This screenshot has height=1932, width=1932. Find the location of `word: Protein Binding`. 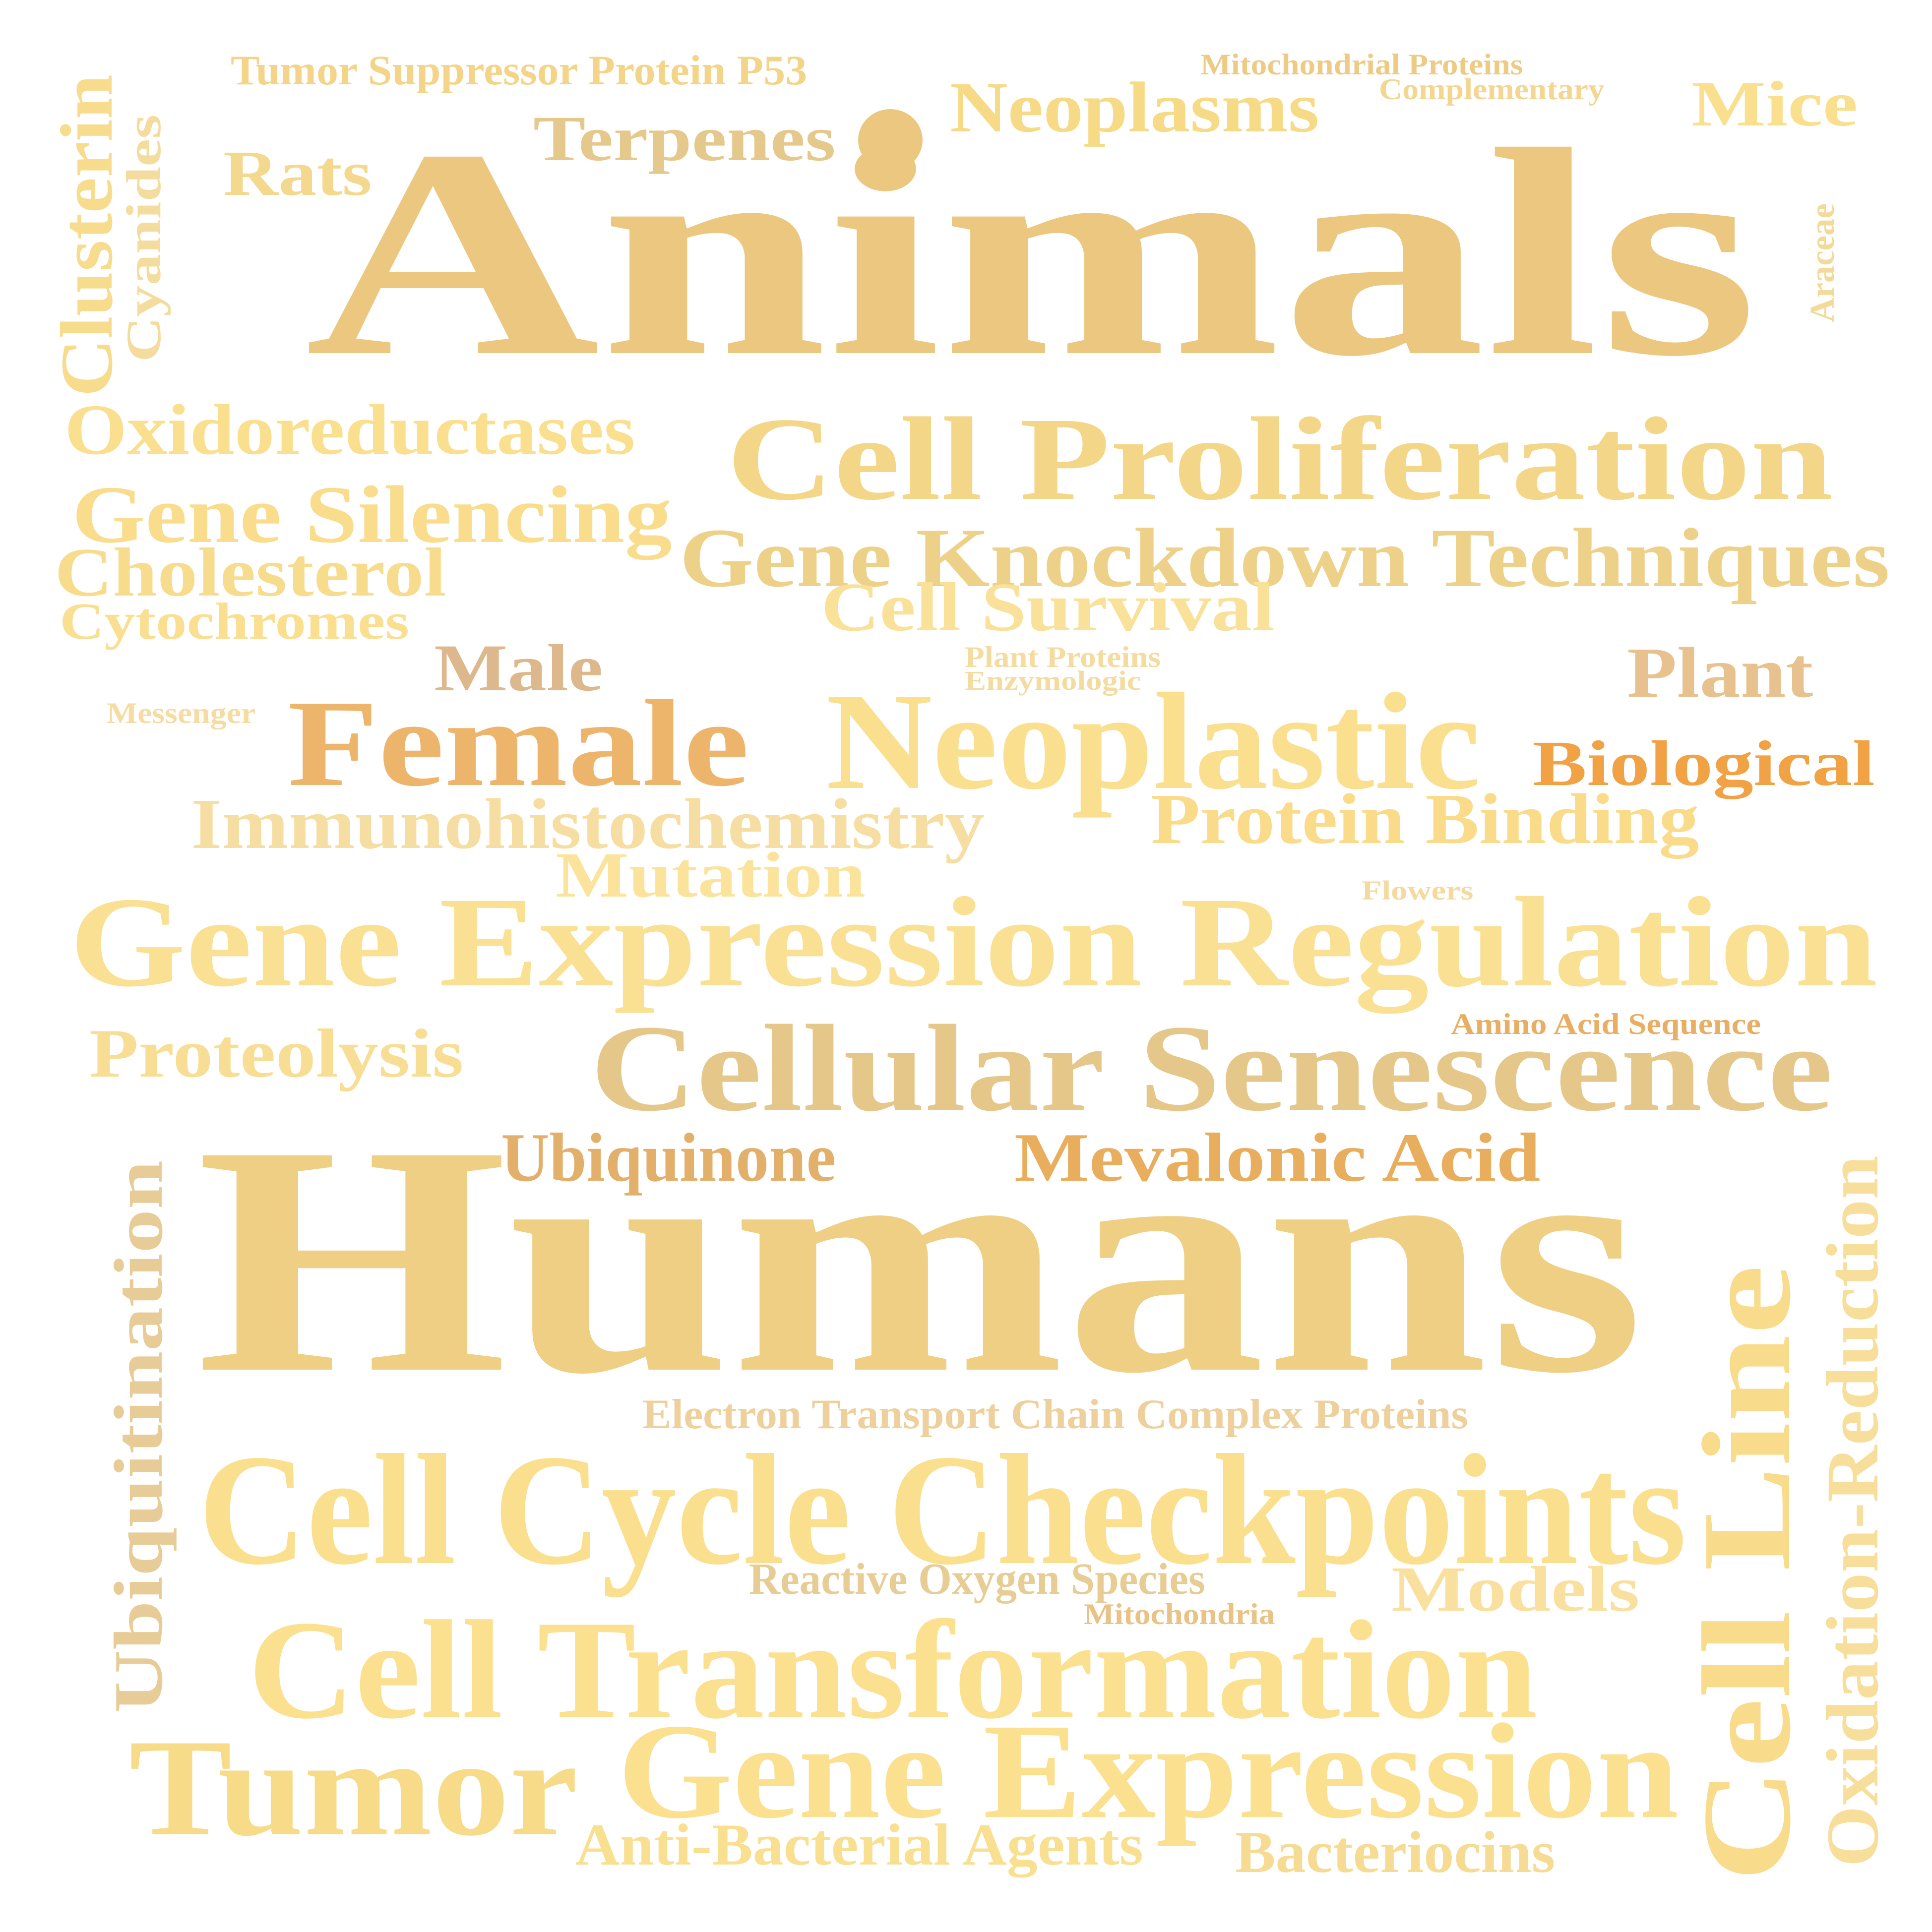

word: Protein Binding is located at coordinates (1425, 819).